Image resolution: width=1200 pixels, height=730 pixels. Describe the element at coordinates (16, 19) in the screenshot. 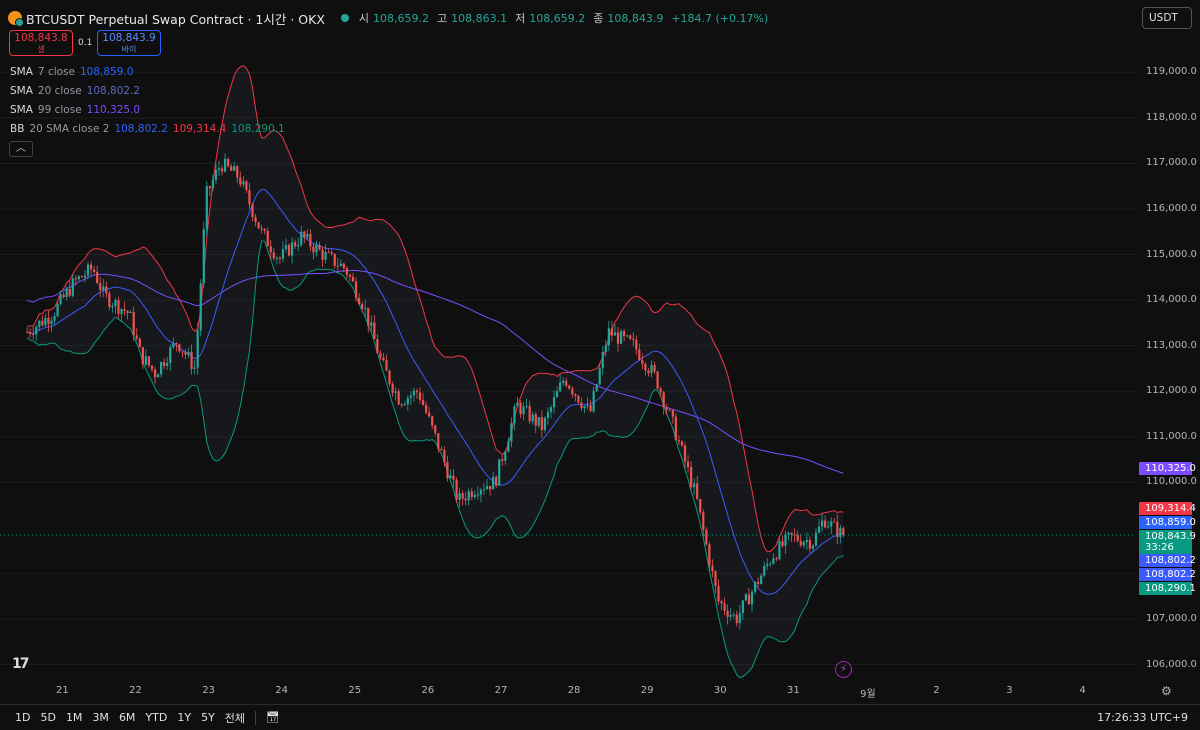

I see `btc-logo-icon` at that location.